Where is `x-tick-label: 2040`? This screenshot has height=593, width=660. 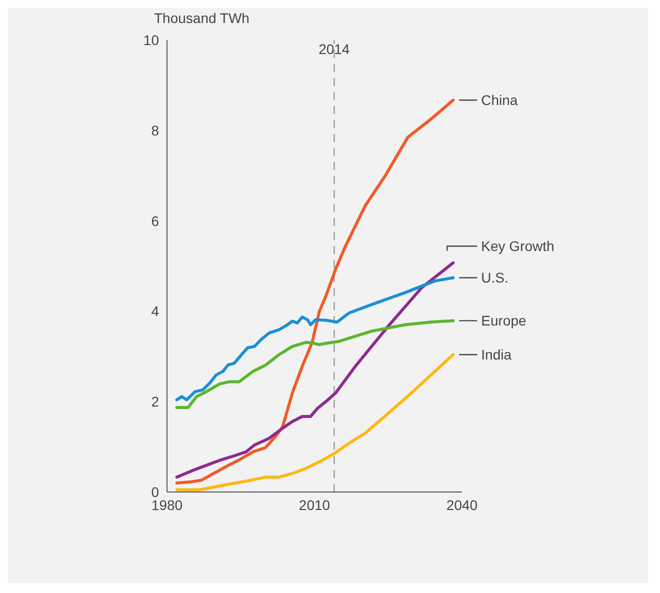
x-tick-label: 2040 is located at coordinates (462, 504).